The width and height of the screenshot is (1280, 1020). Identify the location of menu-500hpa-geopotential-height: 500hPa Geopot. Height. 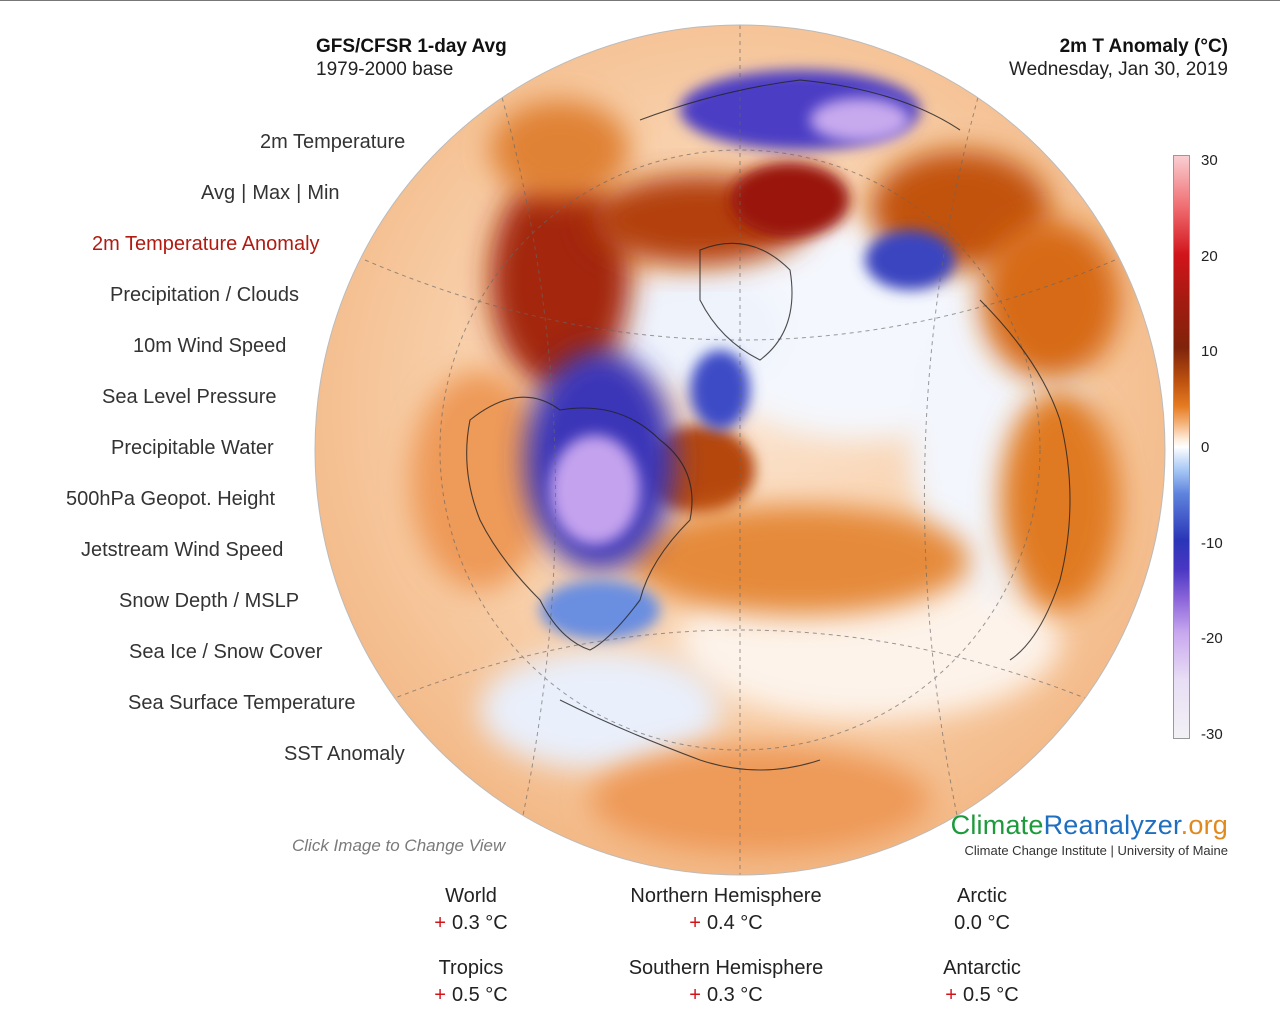
(171, 499).